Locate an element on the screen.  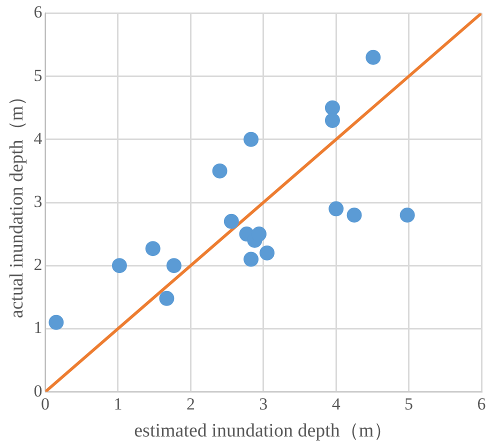
y-tick-label: 0 is located at coordinates (38, 390).